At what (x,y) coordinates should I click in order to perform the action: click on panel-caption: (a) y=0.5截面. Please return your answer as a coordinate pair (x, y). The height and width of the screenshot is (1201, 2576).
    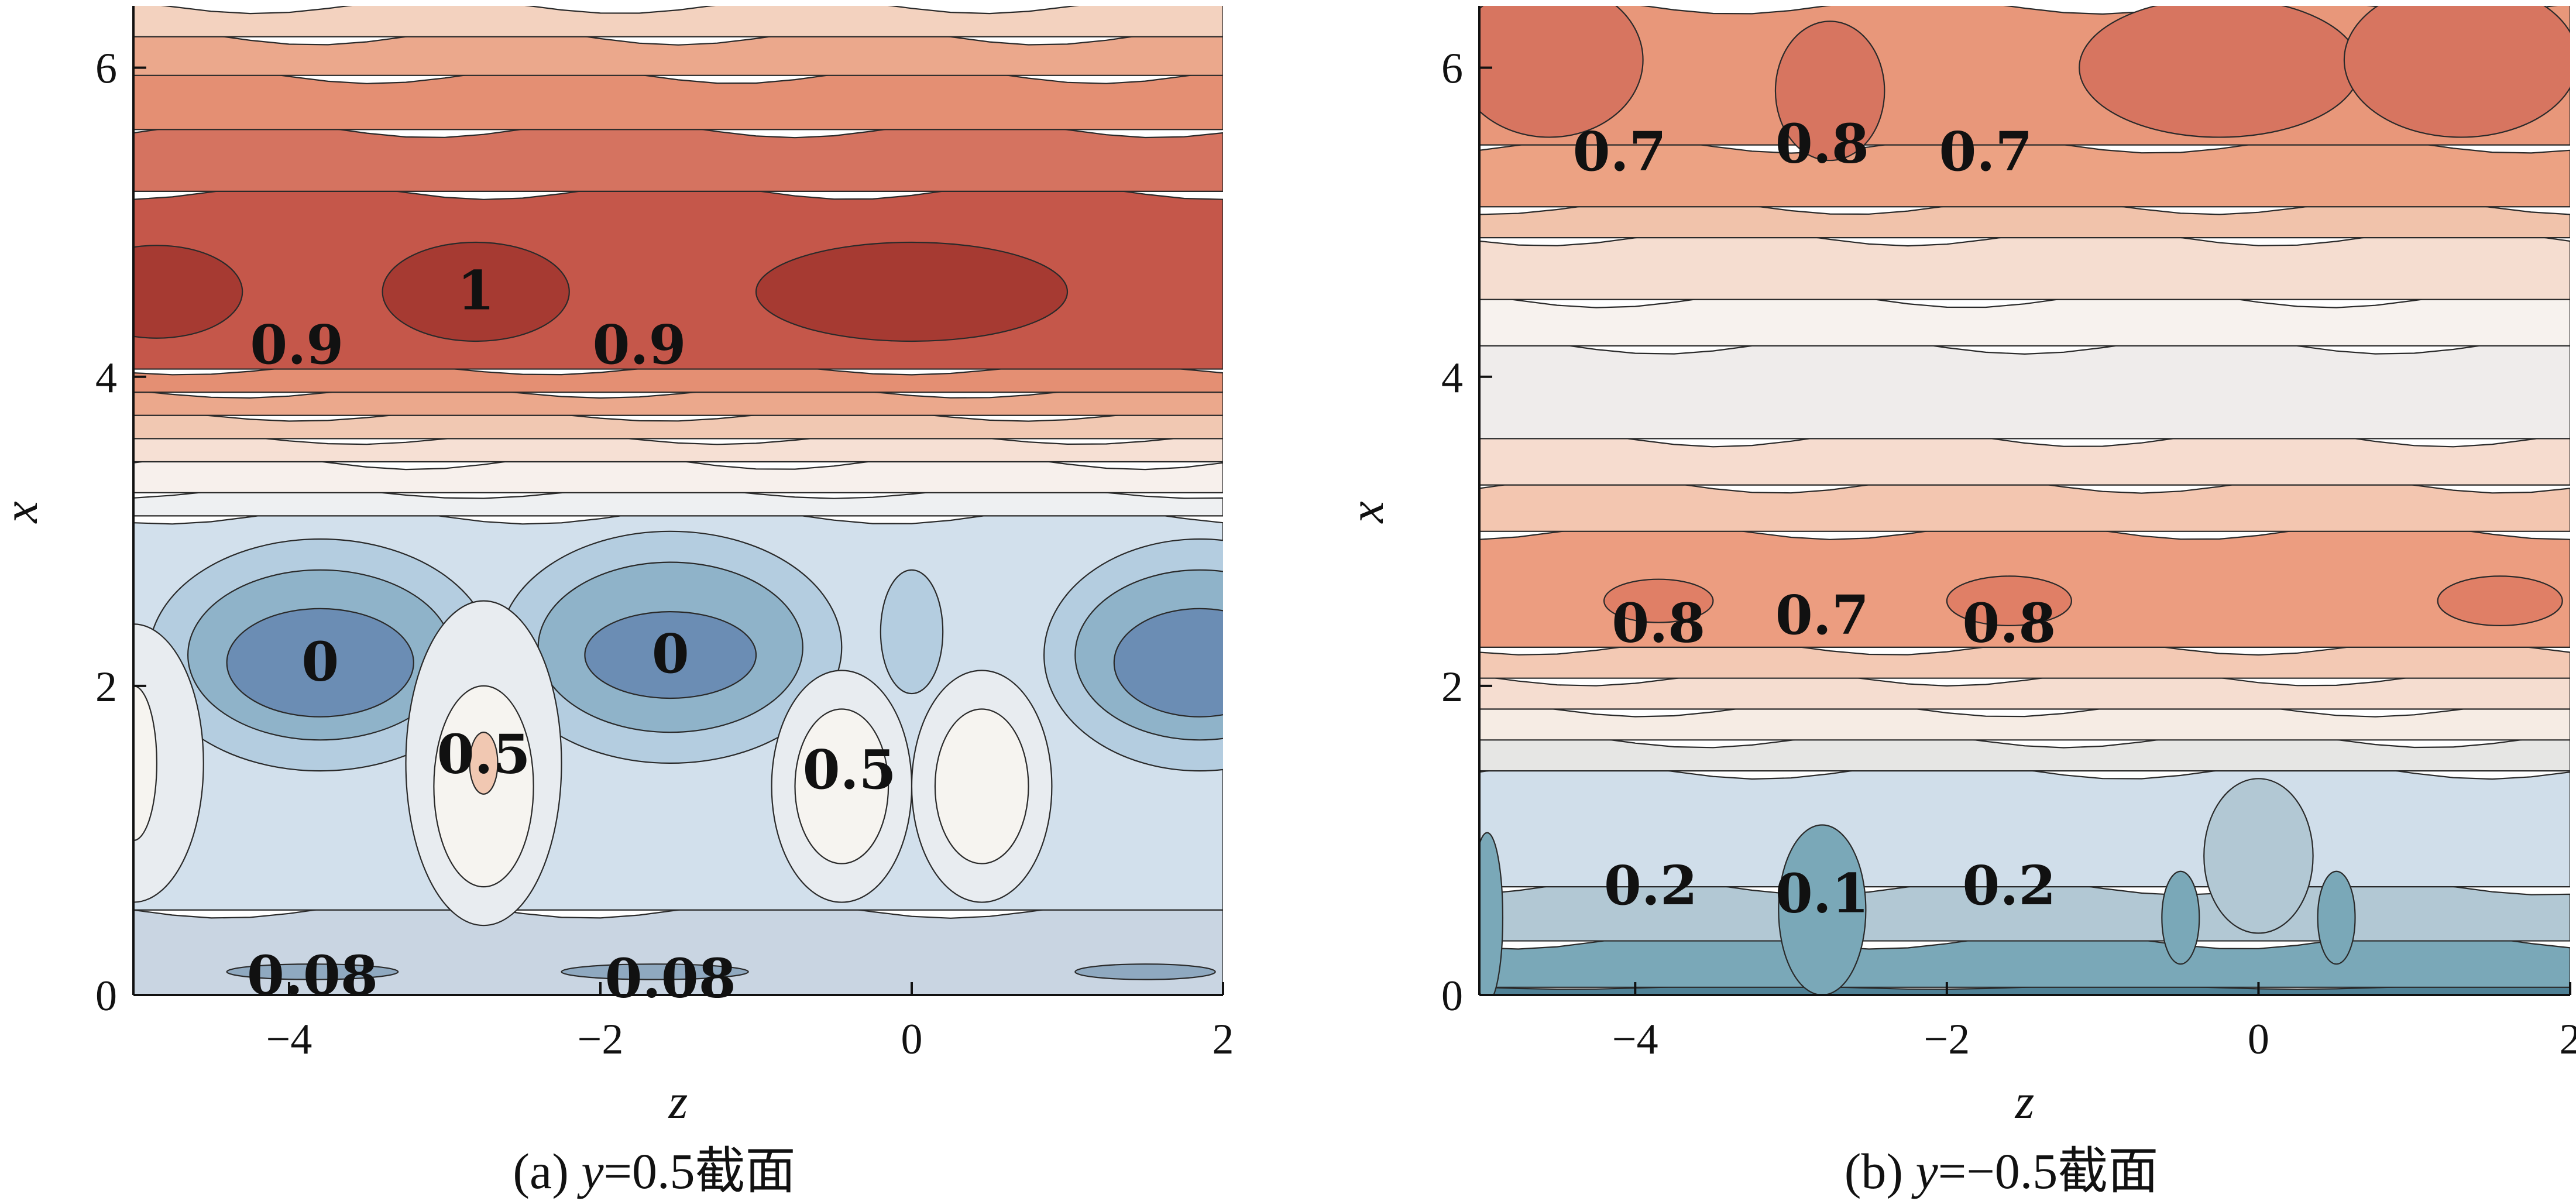
    Looking at the image, I should click on (654, 1171).